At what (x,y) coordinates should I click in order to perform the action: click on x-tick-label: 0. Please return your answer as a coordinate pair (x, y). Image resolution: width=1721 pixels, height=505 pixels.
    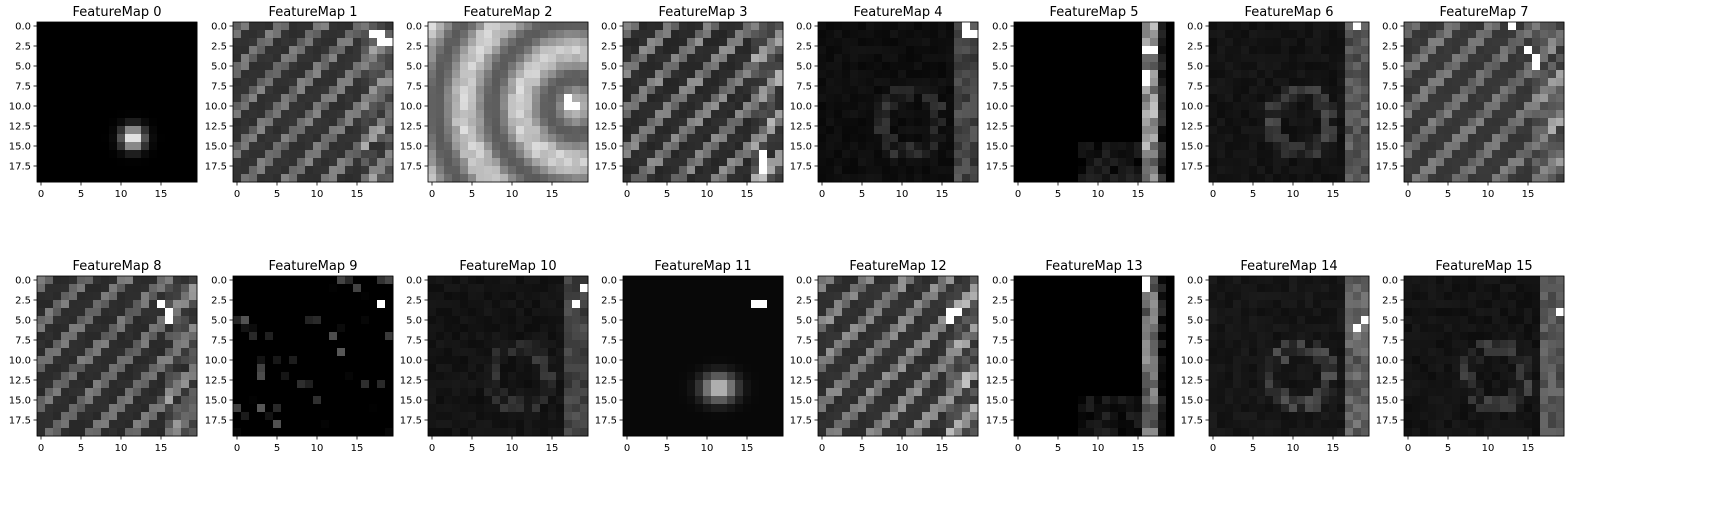
    Looking at the image, I should click on (822, 194).